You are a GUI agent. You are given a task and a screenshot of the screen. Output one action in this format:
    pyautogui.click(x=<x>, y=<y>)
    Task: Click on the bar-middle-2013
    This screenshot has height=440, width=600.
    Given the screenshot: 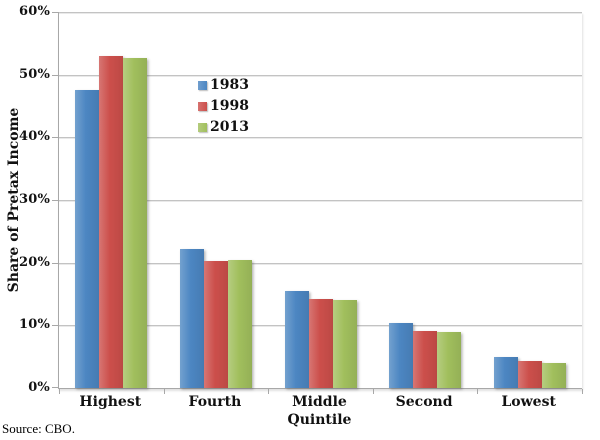 What is the action you would take?
    pyautogui.click(x=344, y=344)
    